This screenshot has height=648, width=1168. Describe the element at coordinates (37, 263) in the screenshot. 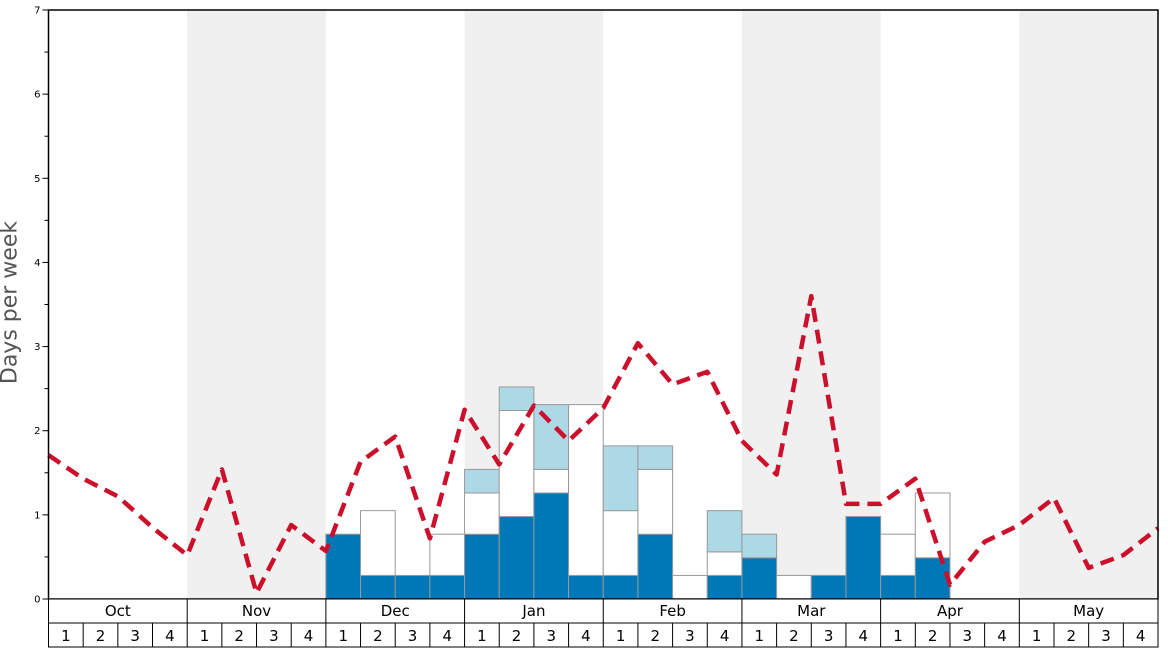

I see `y-tick-label: 4` at that location.